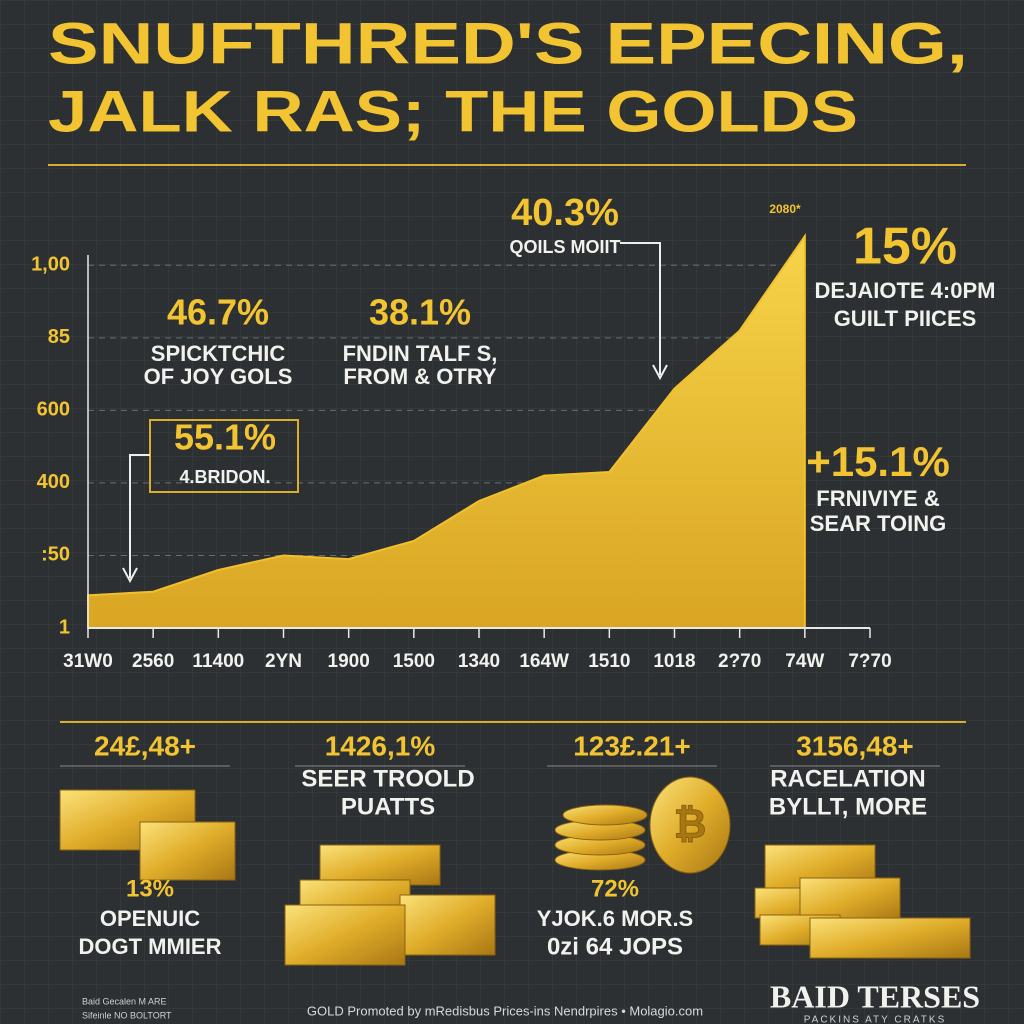 The width and height of the screenshot is (1024, 1024). I want to click on stat-value: 1426,1%, so click(380, 745).